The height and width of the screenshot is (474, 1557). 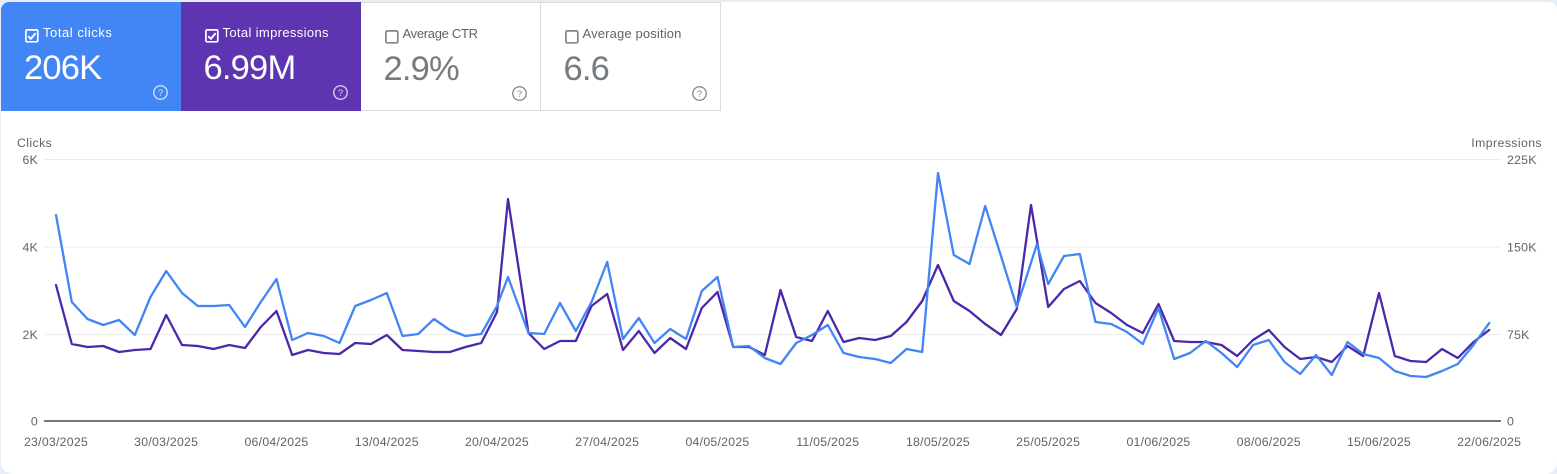 What do you see at coordinates (1379, 442) in the screenshot?
I see `svg-text: 15/06/2025` at bounding box center [1379, 442].